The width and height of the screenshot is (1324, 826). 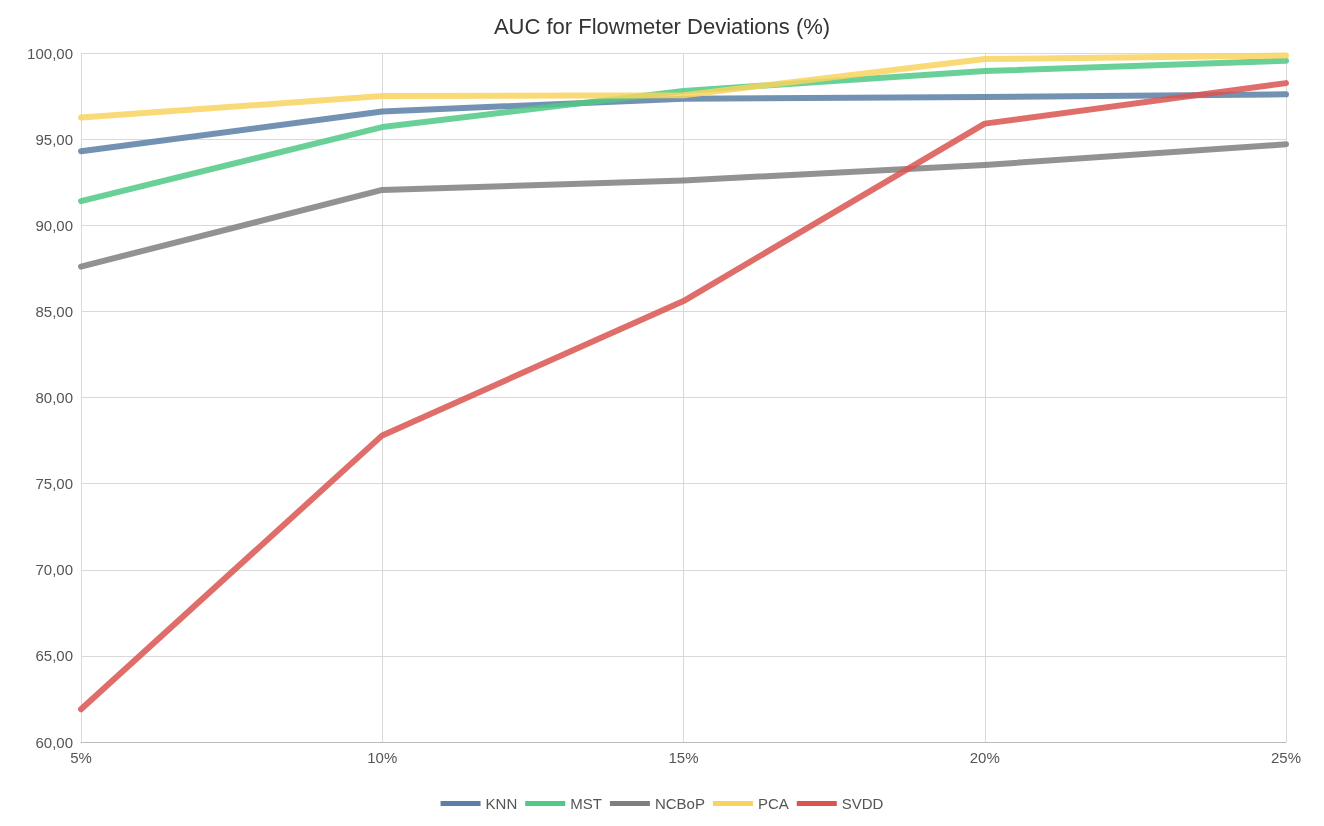 What do you see at coordinates (50, 53) in the screenshot?
I see `y-tick-label: 100,00` at bounding box center [50, 53].